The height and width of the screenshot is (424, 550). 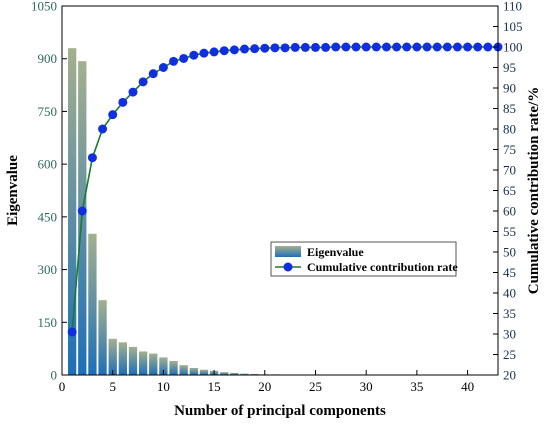 I want to click on y2-tick-label: 85, so click(x=509, y=108).